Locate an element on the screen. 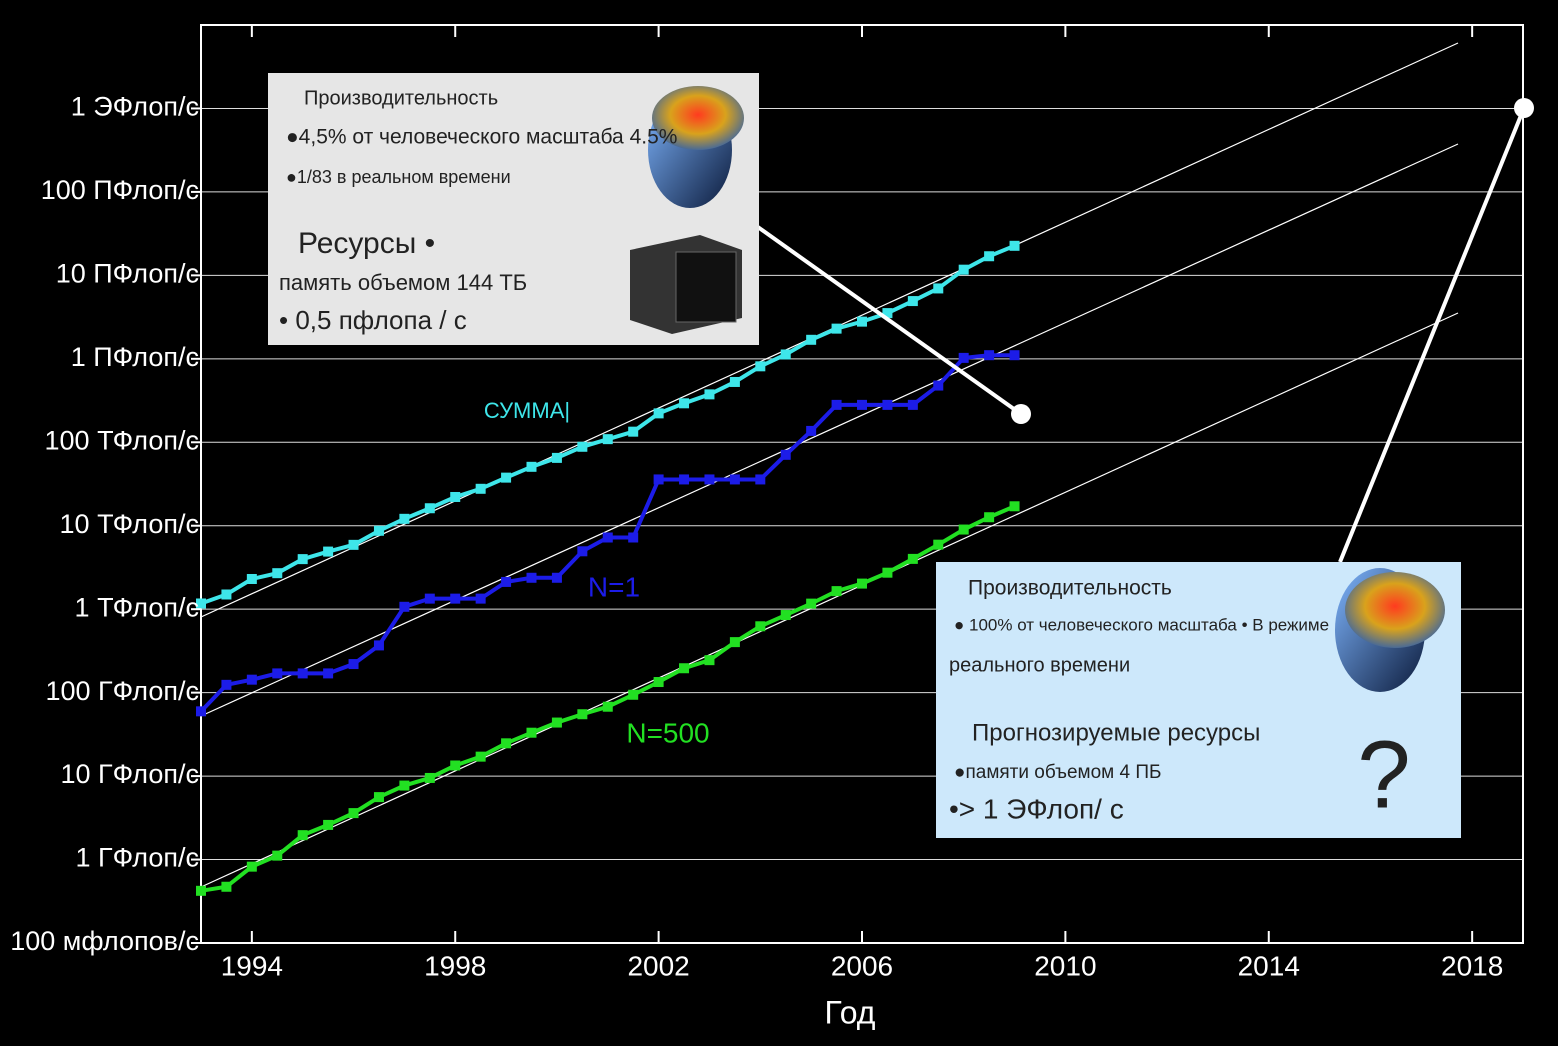 This screenshot has width=1558, height=1046. x-axis-title: Год is located at coordinates (850, 1012).